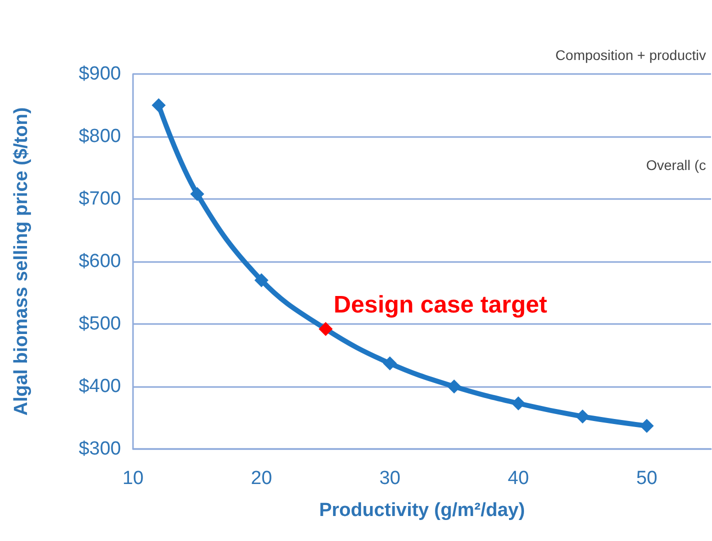 The width and height of the screenshot is (712, 541). What do you see at coordinates (261, 478) in the screenshot?
I see `x-tick-label: 20` at bounding box center [261, 478].